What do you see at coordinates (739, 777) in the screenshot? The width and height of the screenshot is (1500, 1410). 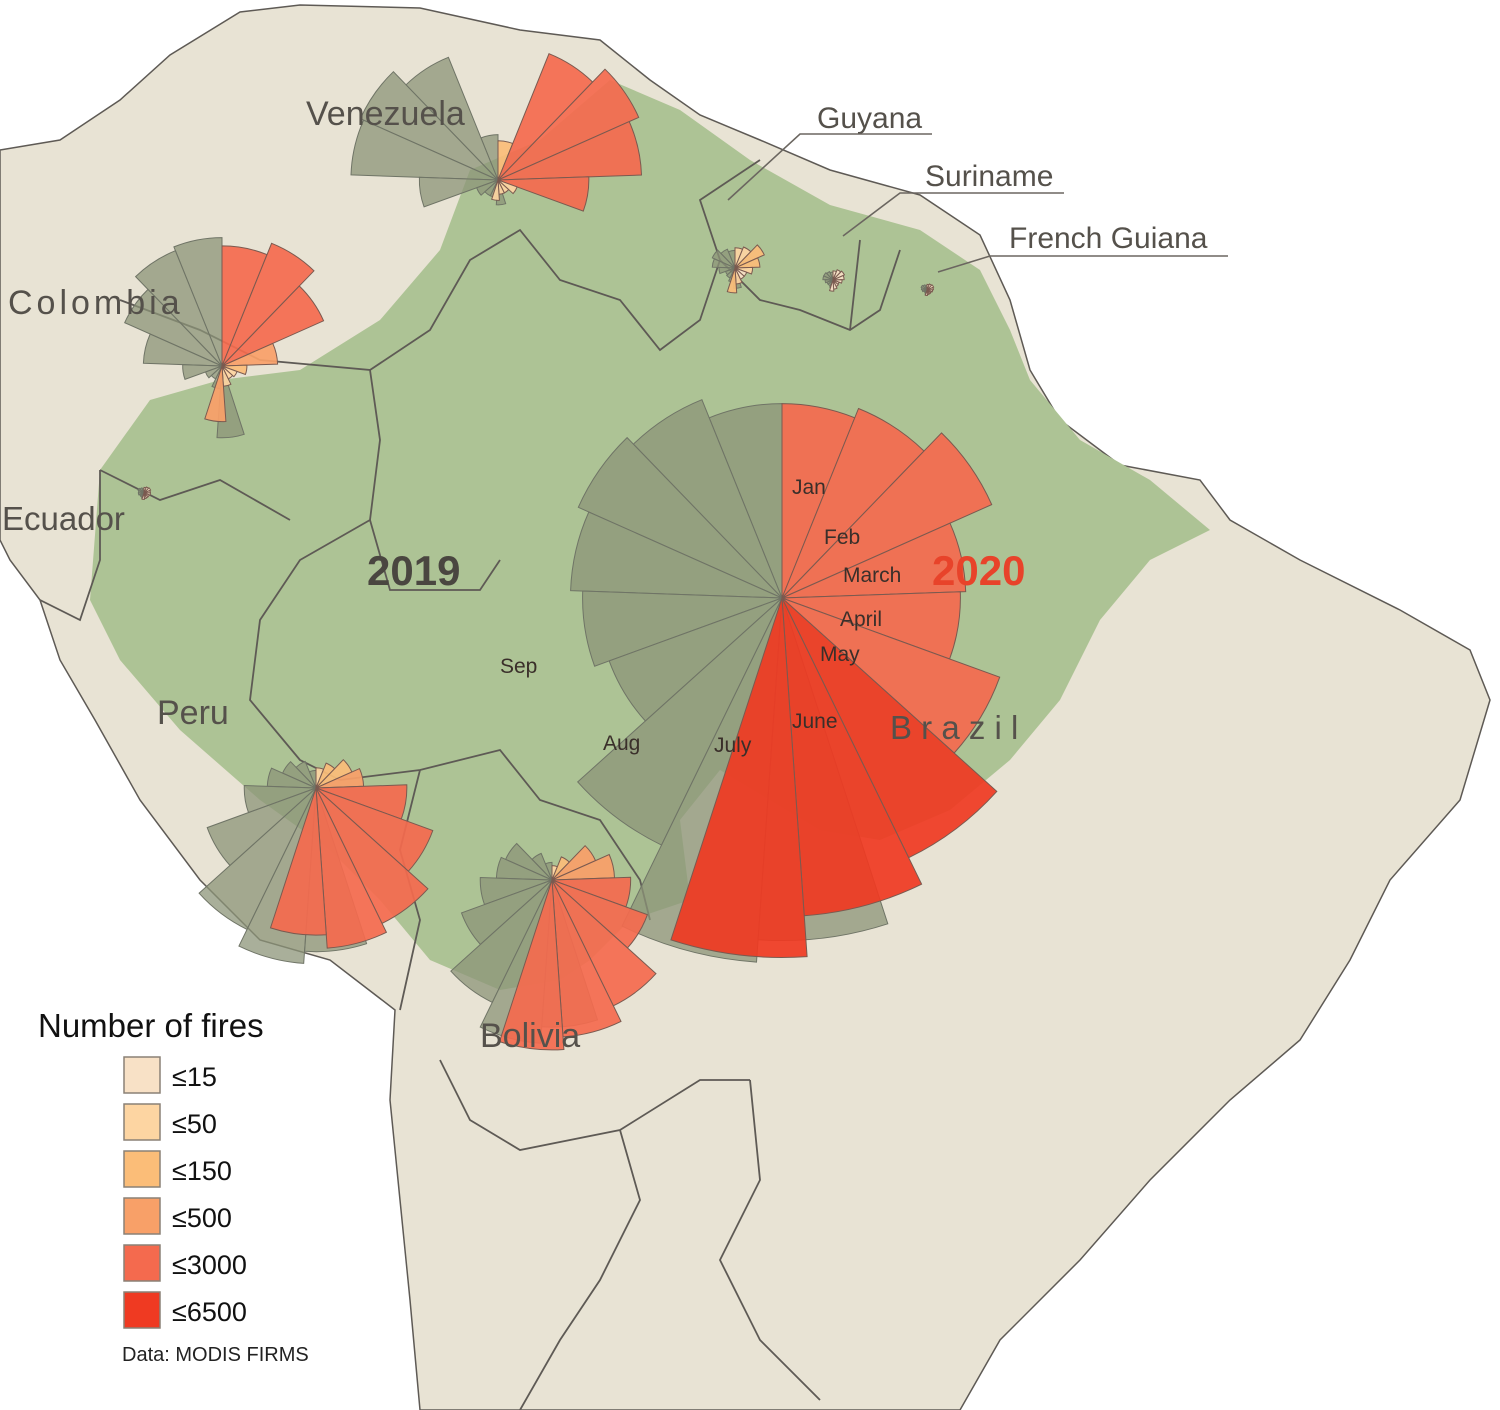 I see `wedge-2020-brazil-sep` at bounding box center [739, 777].